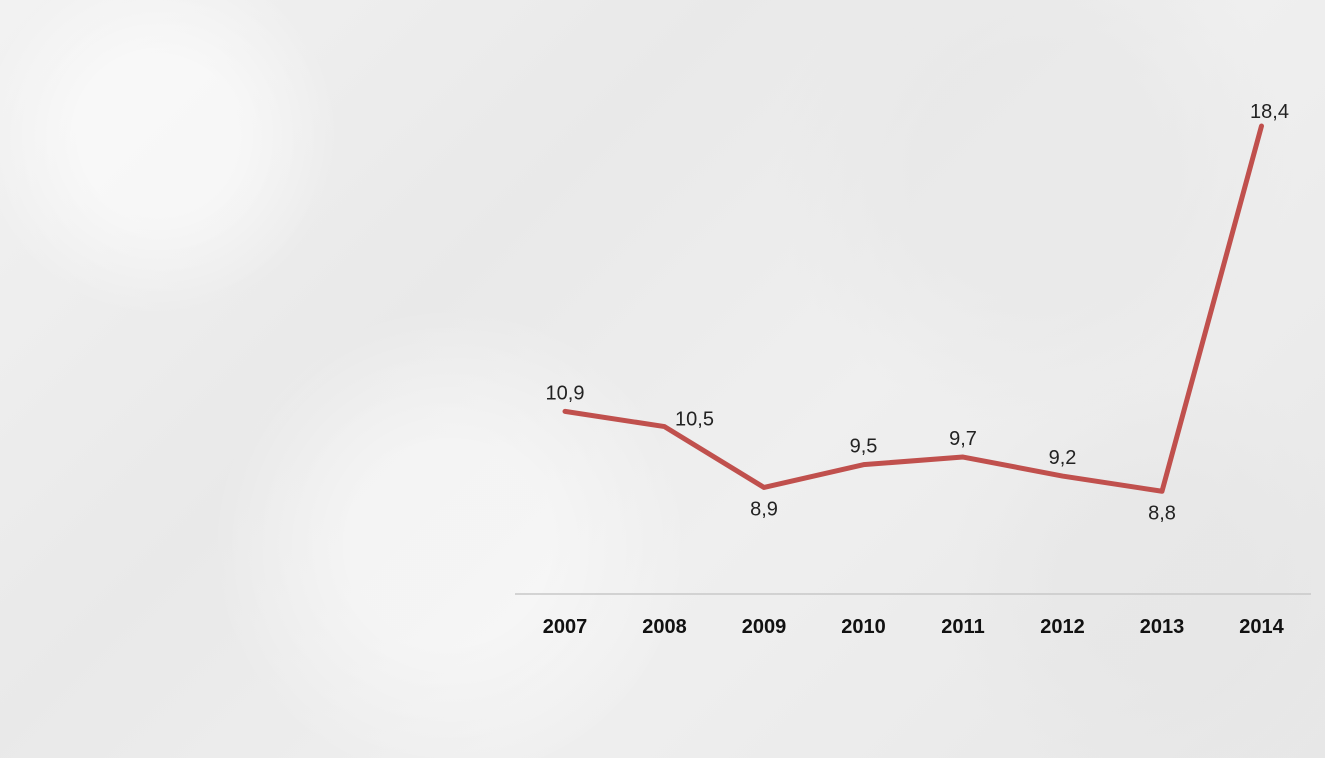 This screenshot has width=1325, height=758. Describe the element at coordinates (565, 393) in the screenshot. I see `data-label: 10,9` at that location.